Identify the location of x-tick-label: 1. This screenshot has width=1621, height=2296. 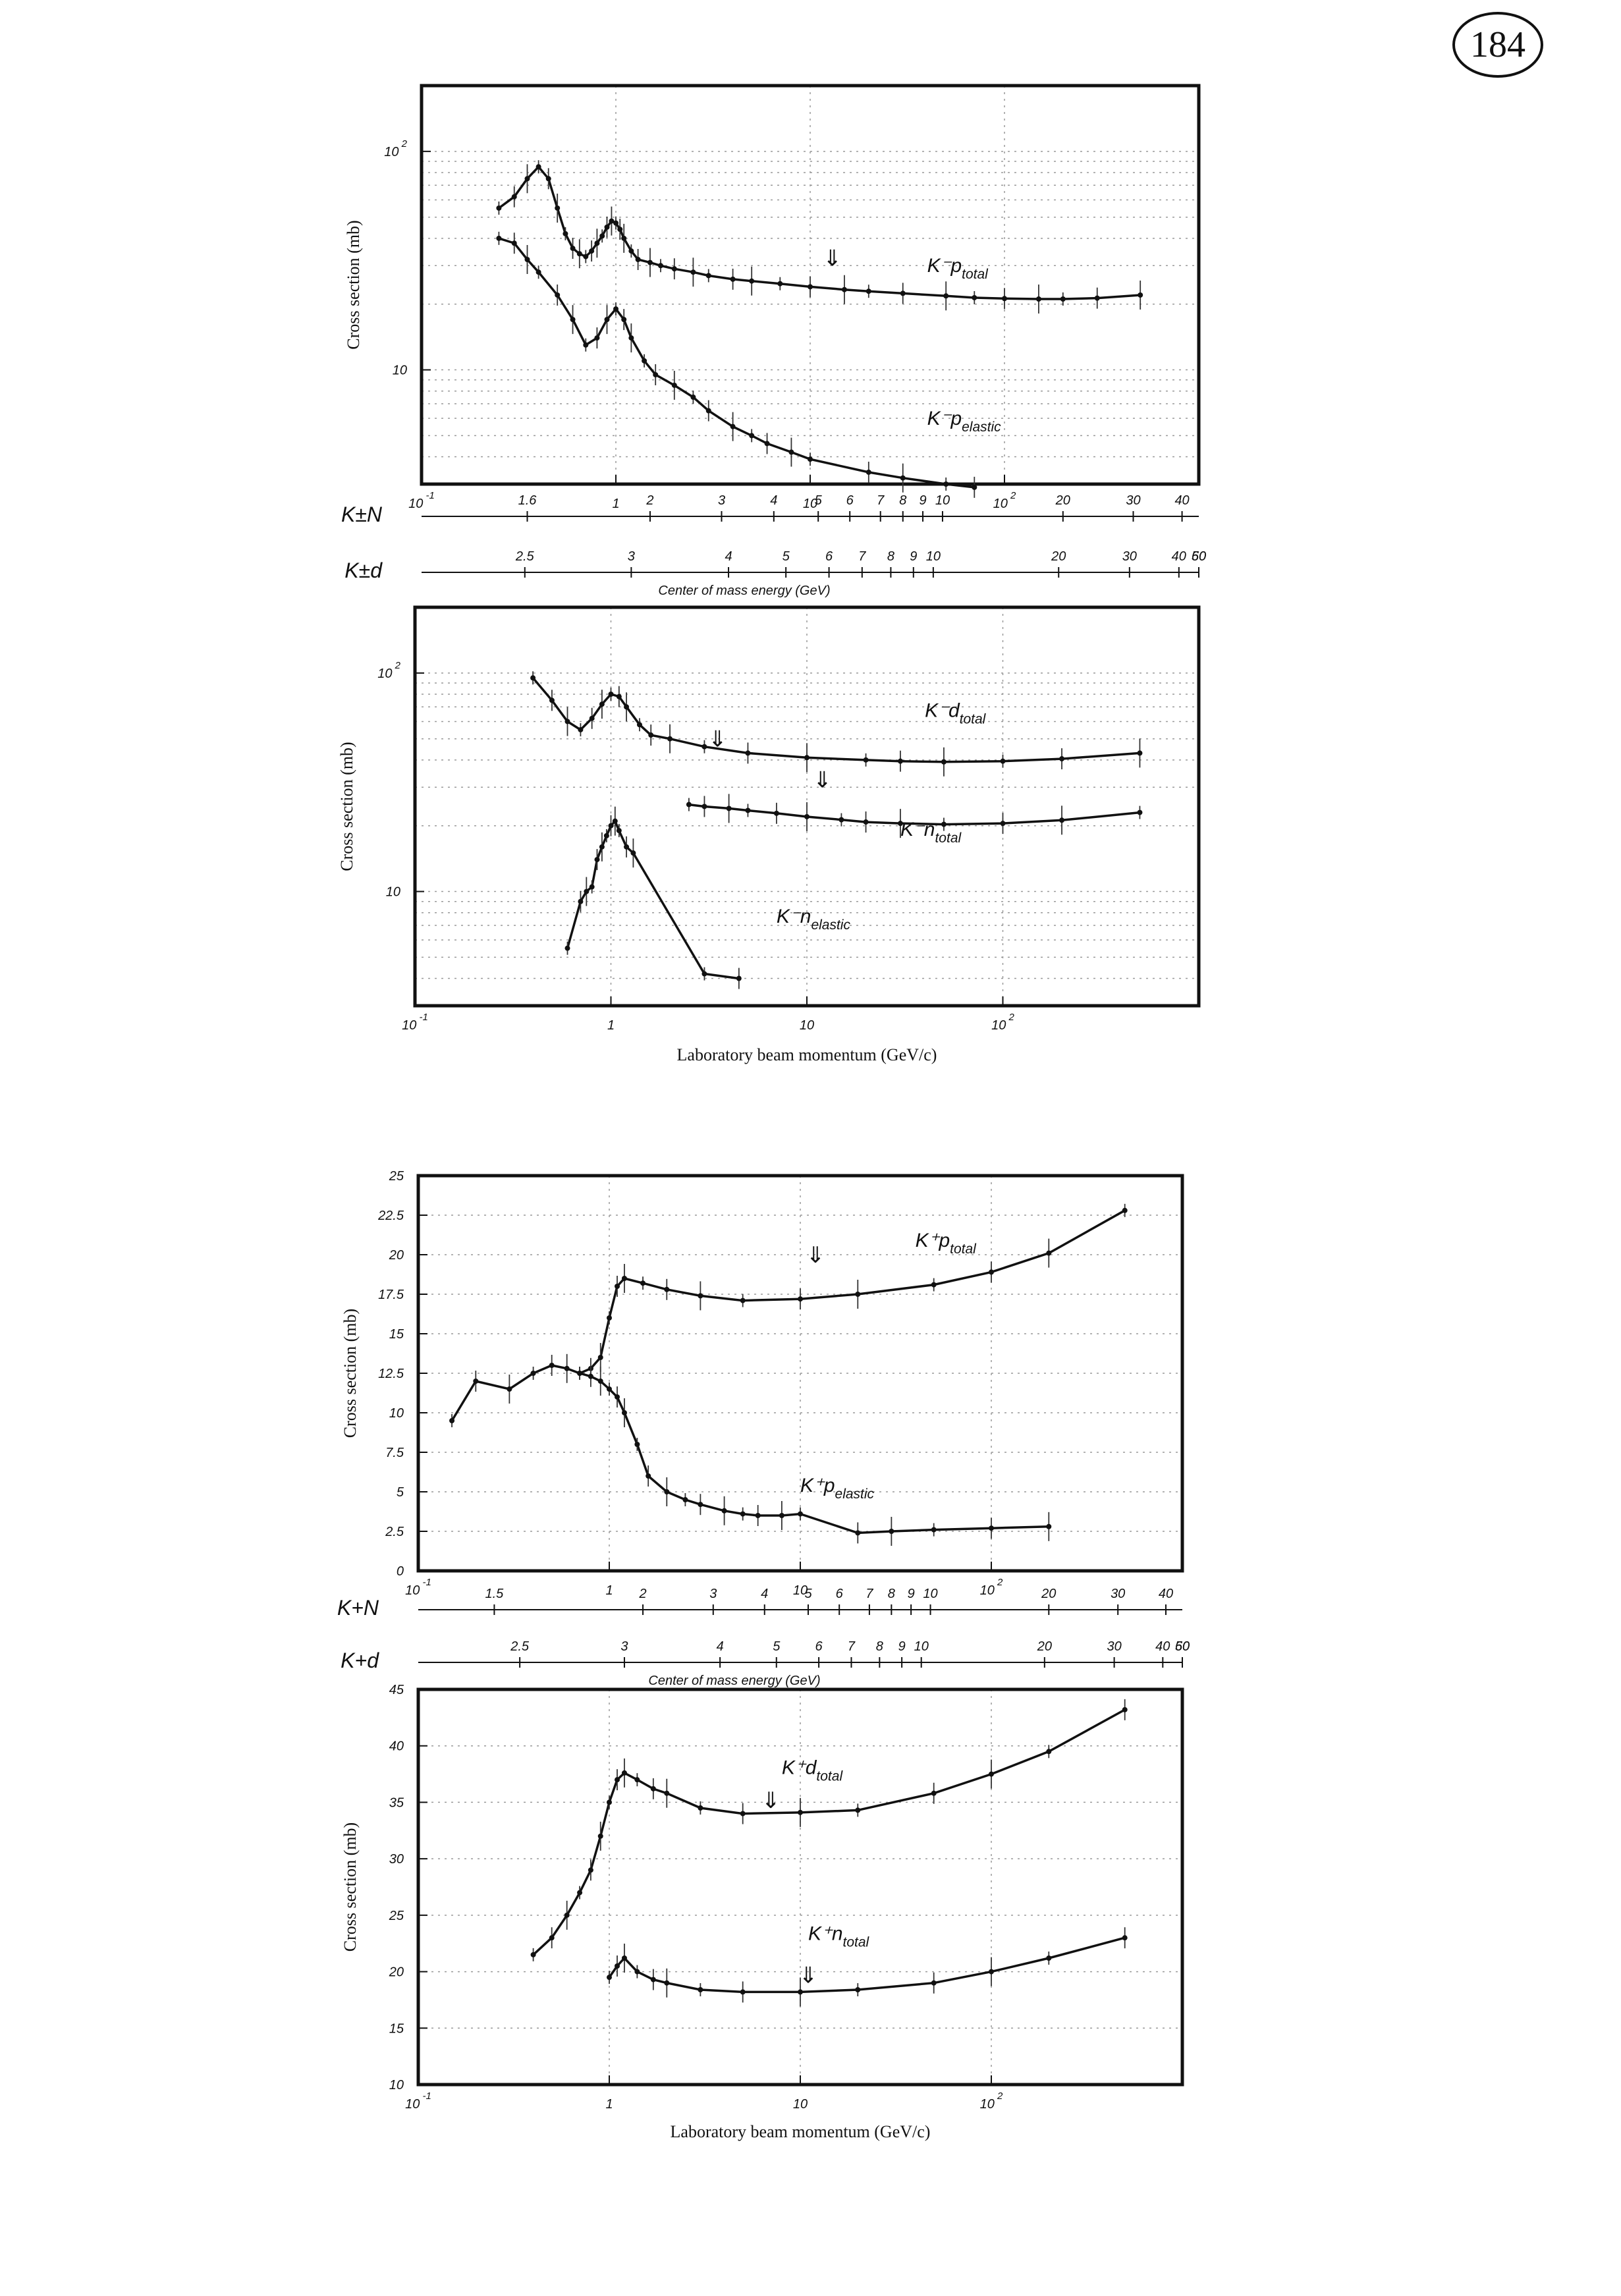
(609, 2104).